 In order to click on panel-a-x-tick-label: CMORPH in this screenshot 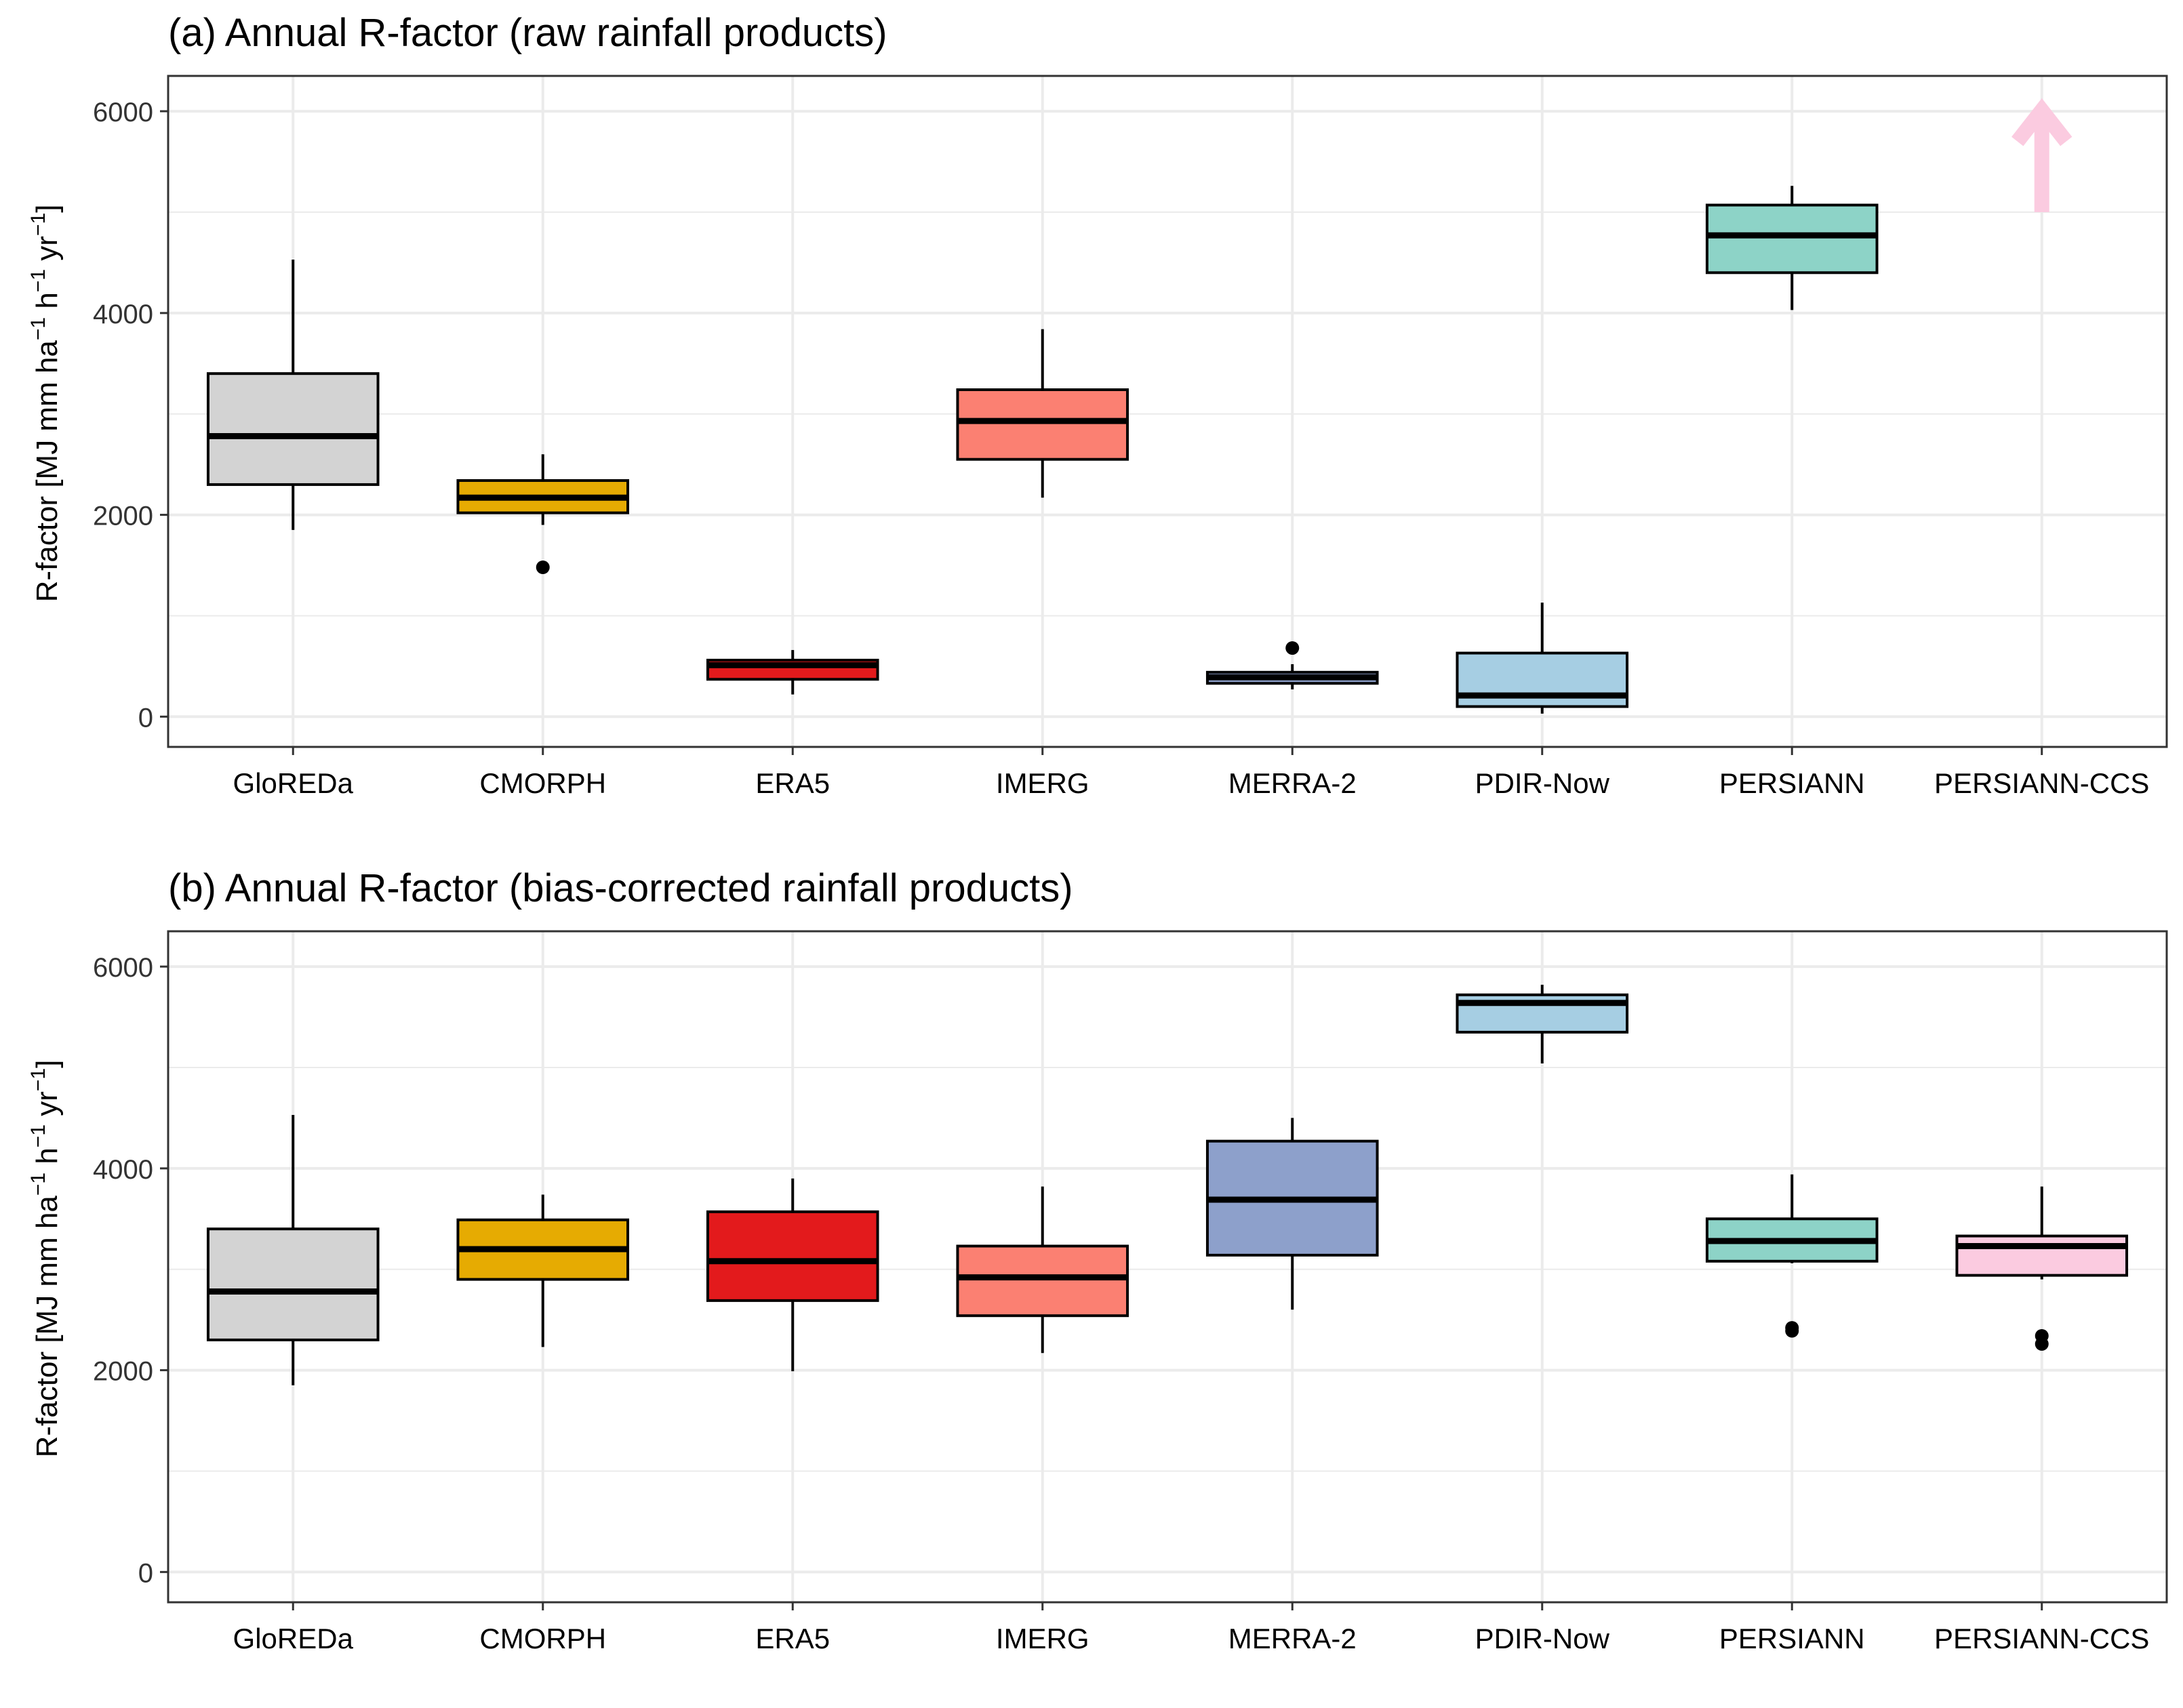, I will do `click(542, 783)`.